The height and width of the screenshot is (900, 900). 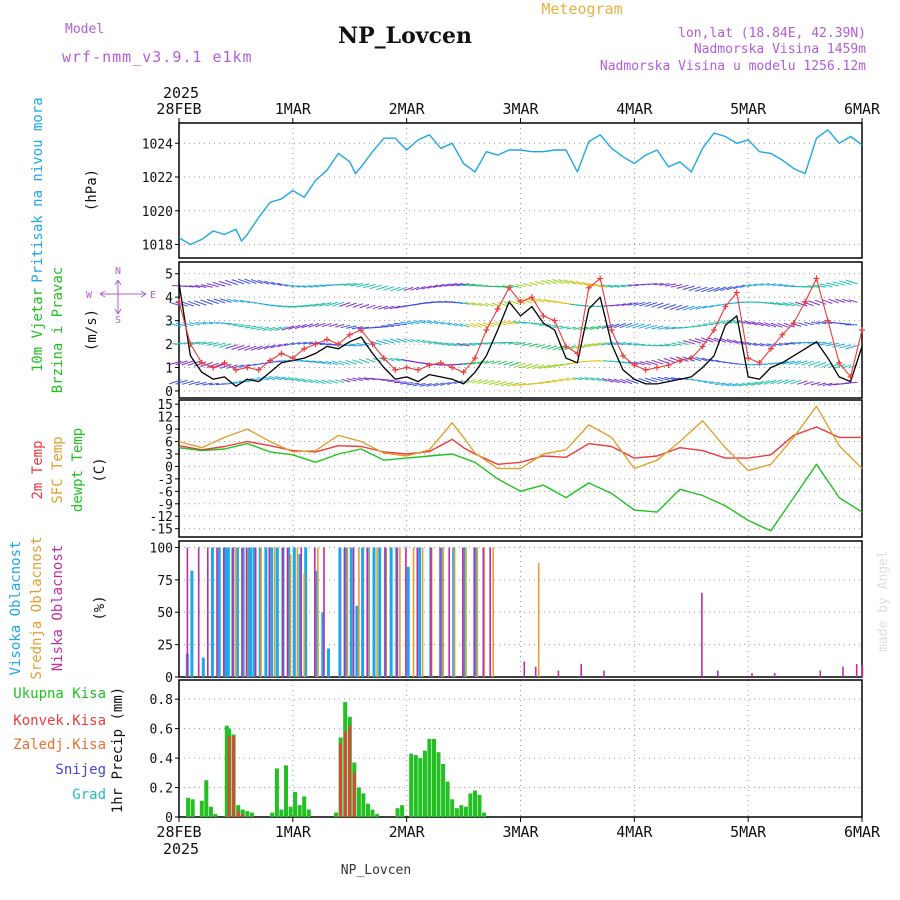 I want to click on x-tick-label-bottom: 5MAR, so click(x=748, y=832).